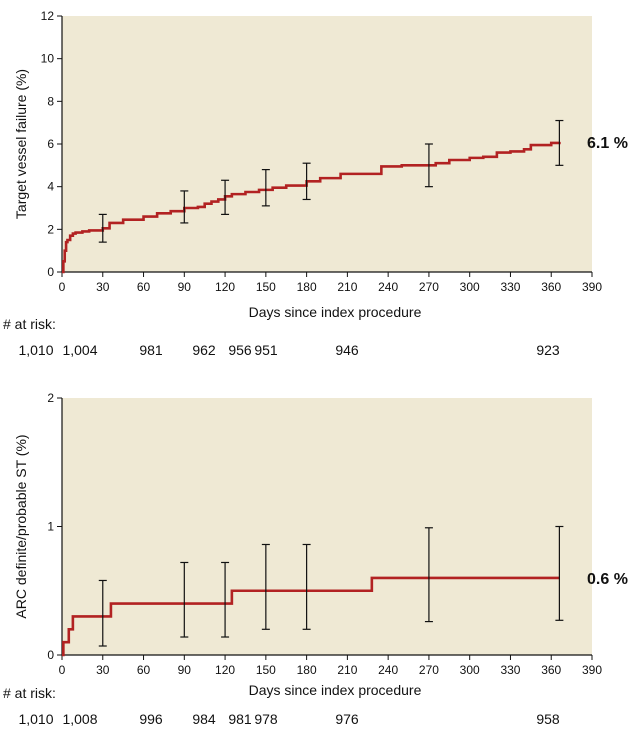 The width and height of the screenshot is (631, 733). I want to click on at-risk-count: 956, so click(240, 350).